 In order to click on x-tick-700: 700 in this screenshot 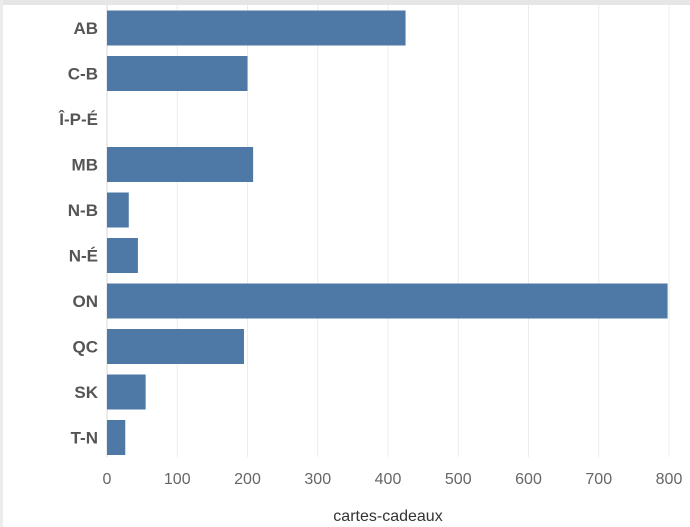, I will do `click(598, 479)`.